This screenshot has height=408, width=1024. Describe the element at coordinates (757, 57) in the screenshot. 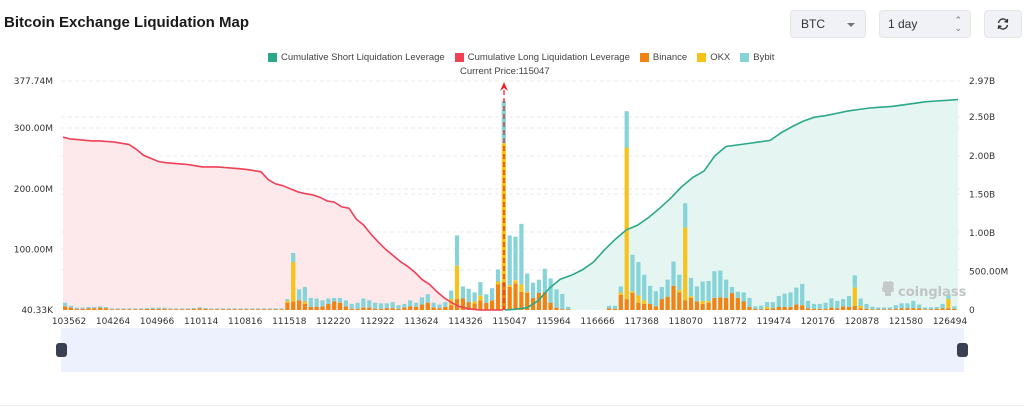

I see `legend-item-bybit: Bybit` at that location.